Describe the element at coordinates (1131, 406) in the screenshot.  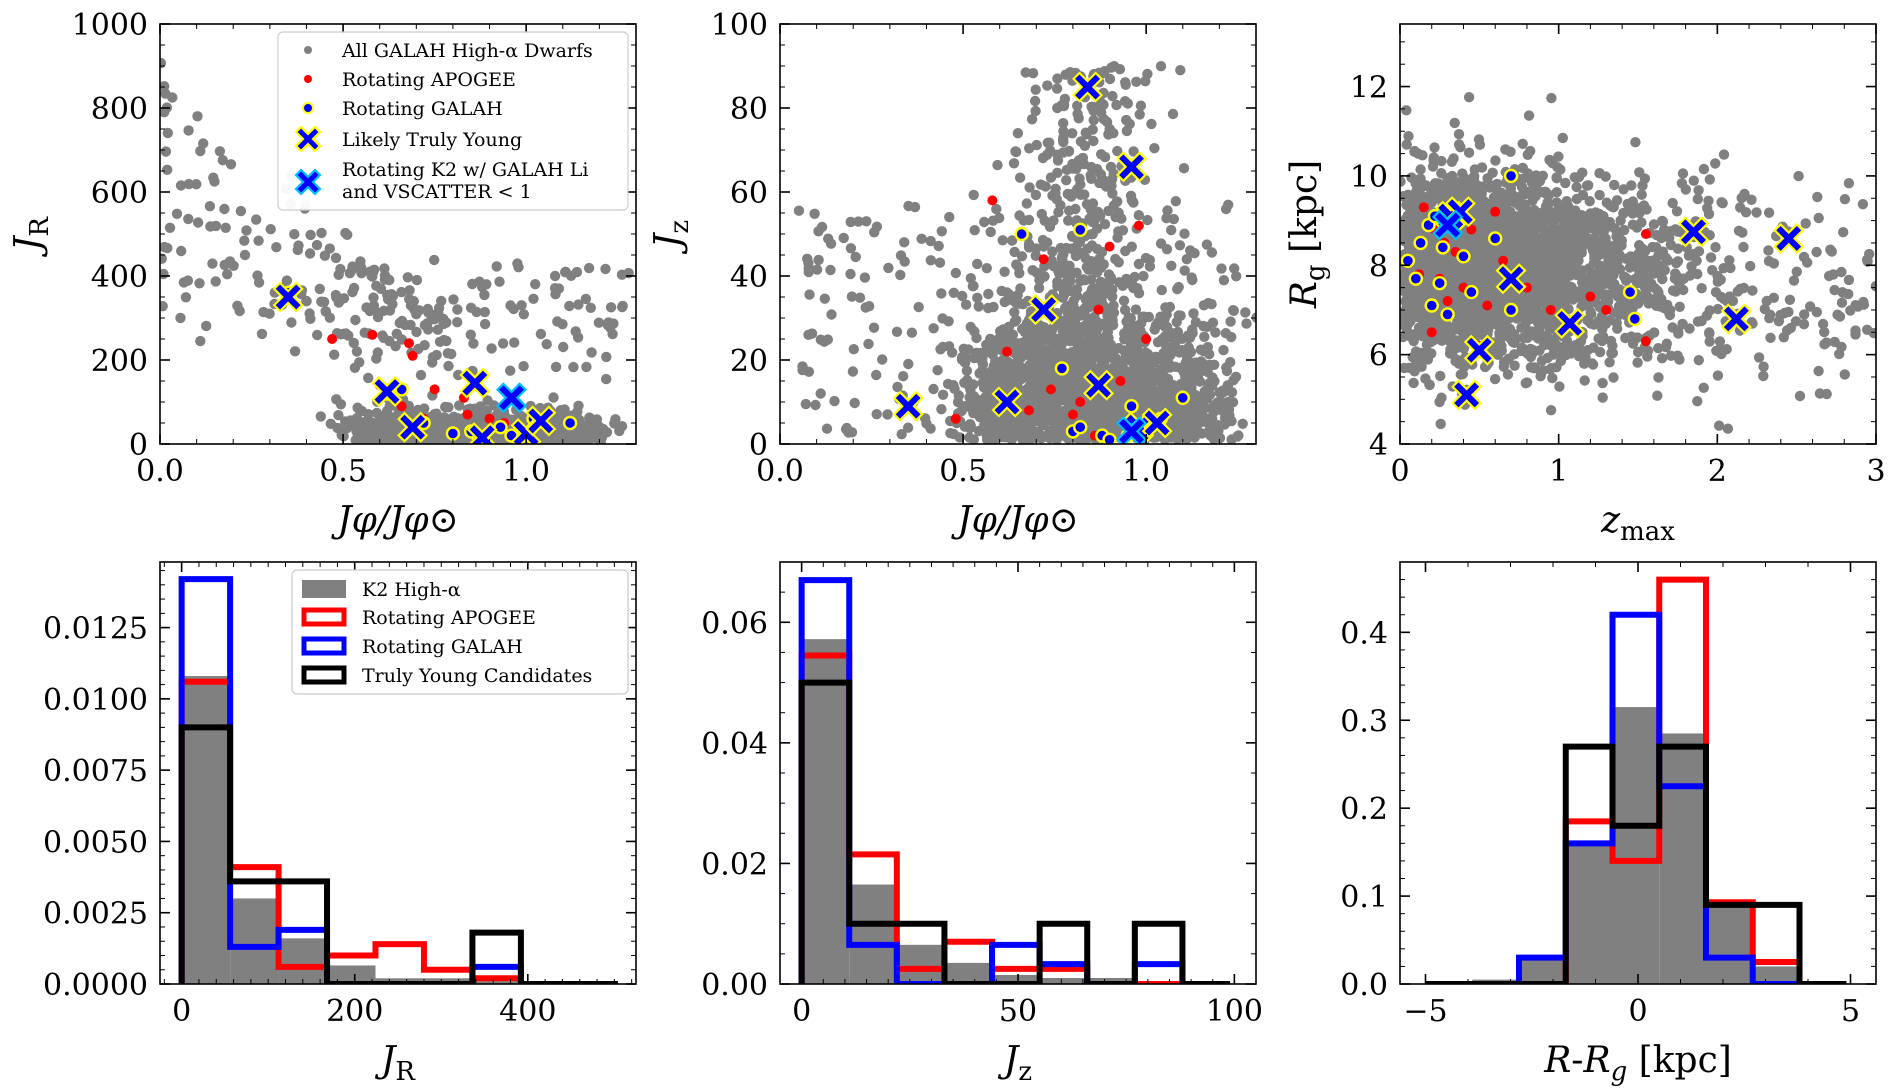
I see `galah-point` at that location.